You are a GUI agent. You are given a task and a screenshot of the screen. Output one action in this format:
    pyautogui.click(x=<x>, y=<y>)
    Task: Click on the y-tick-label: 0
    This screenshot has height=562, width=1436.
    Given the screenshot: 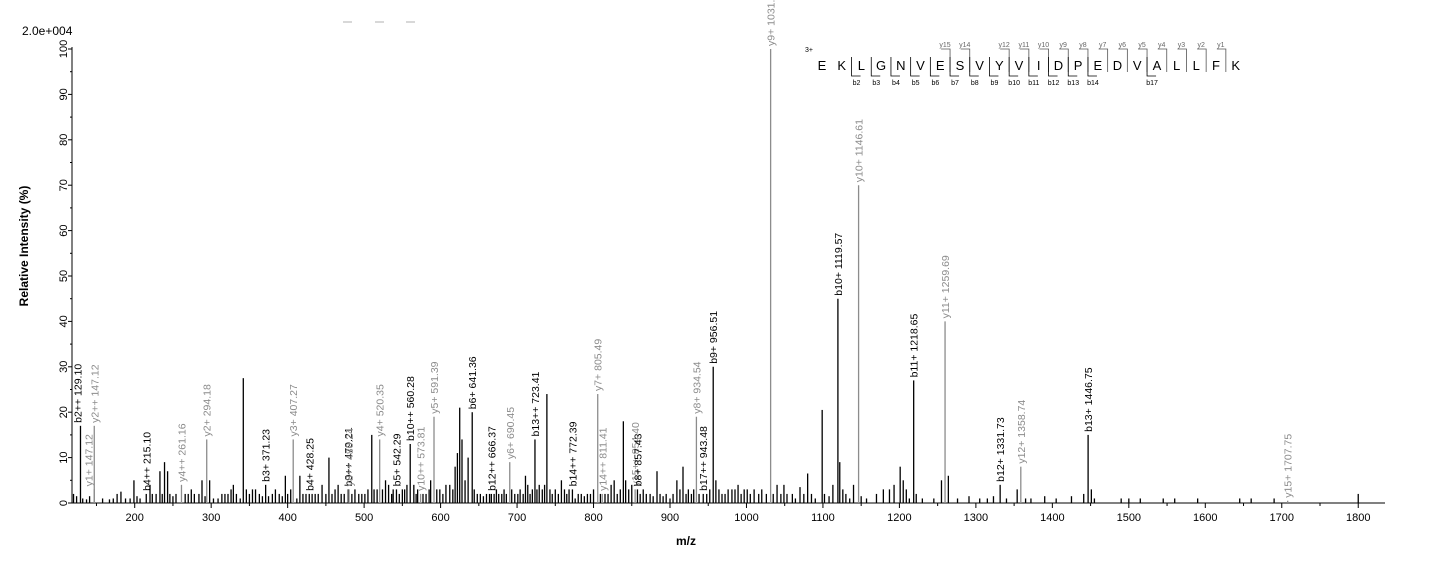 What is the action you would take?
    pyautogui.click(x=64, y=503)
    